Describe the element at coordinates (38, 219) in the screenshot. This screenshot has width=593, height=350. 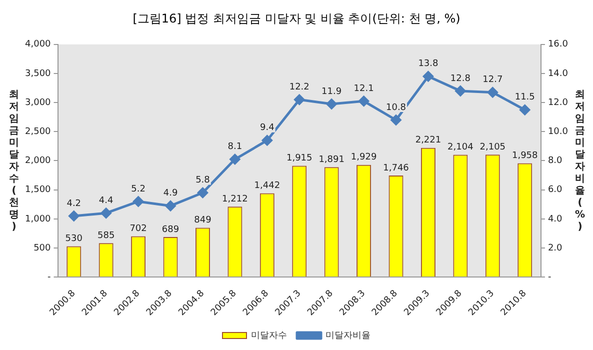
I see `y-tick-label: 1,000` at that location.